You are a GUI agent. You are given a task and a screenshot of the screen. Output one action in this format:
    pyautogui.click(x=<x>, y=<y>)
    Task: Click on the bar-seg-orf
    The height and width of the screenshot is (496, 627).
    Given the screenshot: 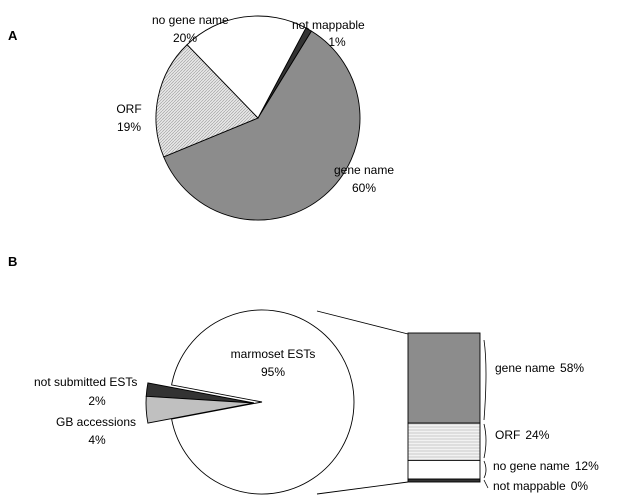 What is the action you would take?
    pyautogui.click(x=444, y=441)
    